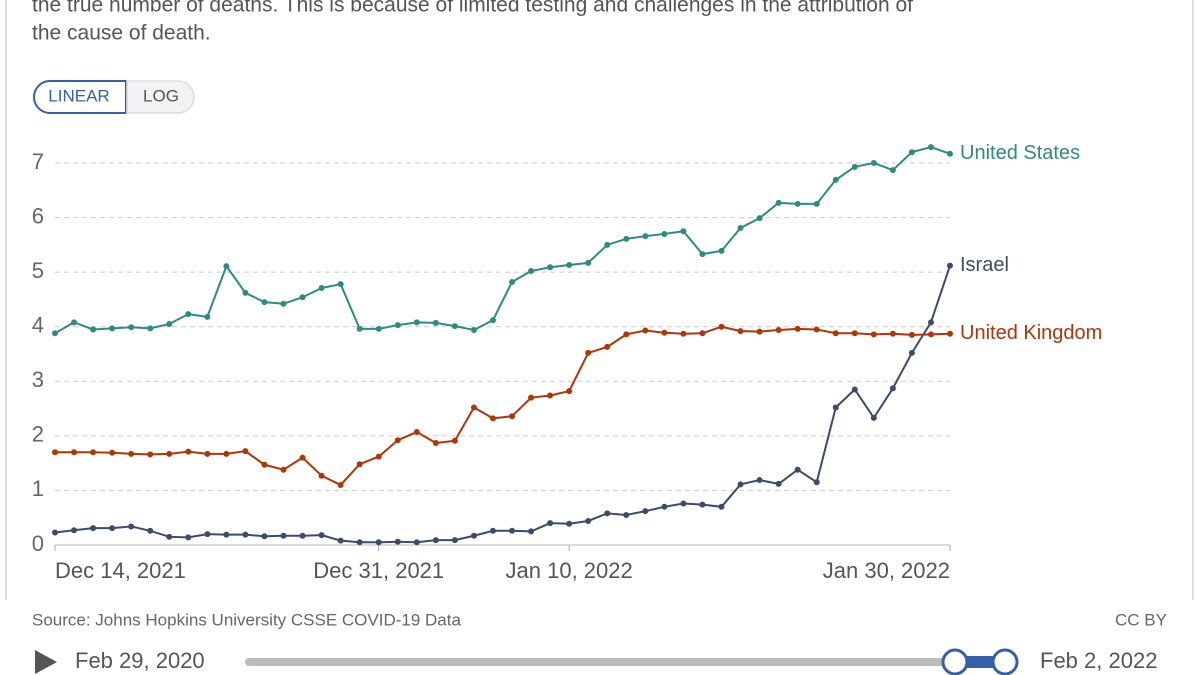 This screenshot has width=1200, height=675. What do you see at coordinates (625, 662) in the screenshot?
I see `timeline-track` at bounding box center [625, 662].